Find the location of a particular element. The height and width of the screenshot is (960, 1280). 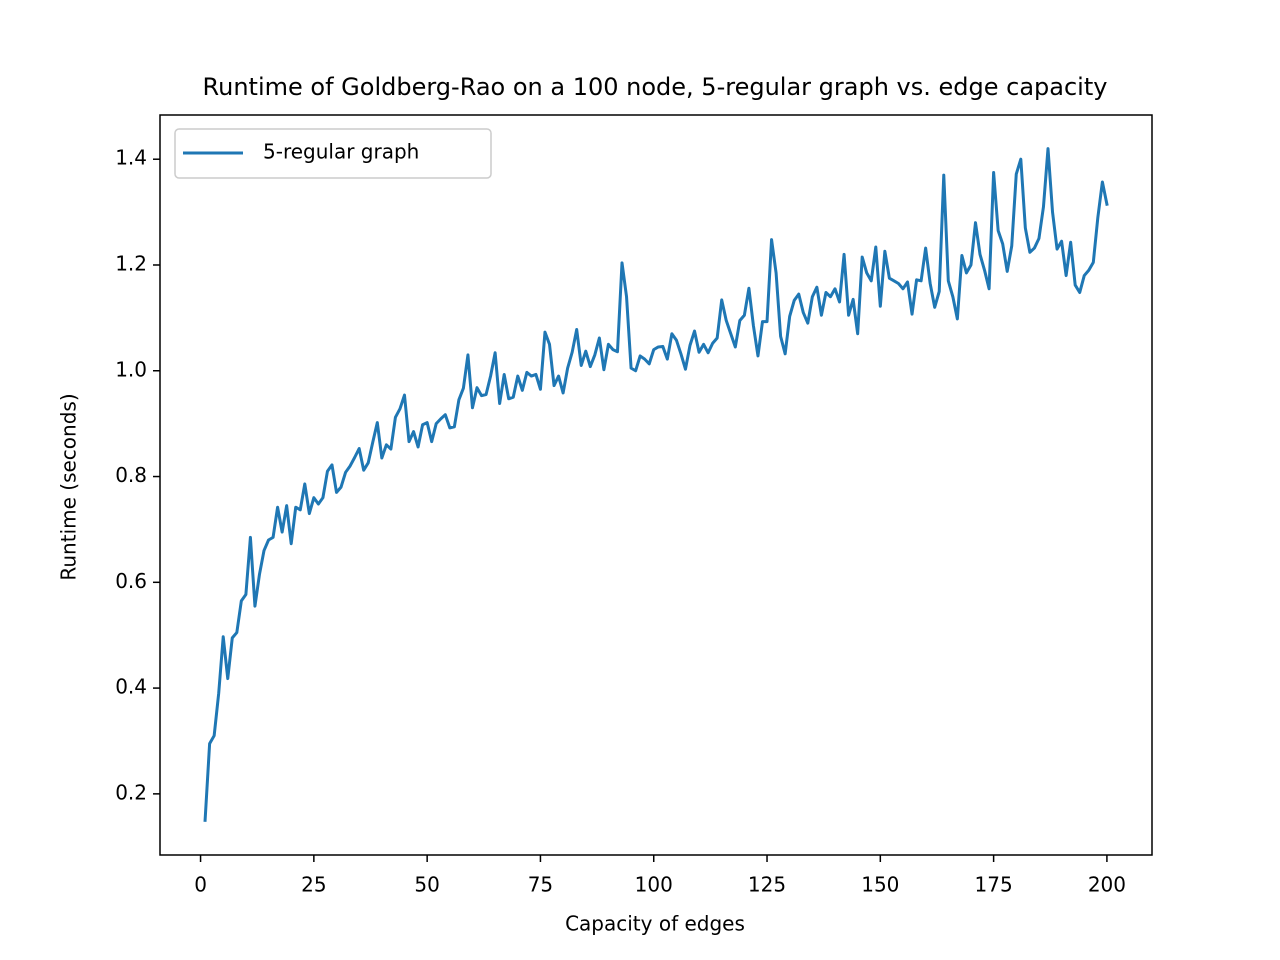

y-axis-label: Runtime (seconds) is located at coordinates (69, 486).